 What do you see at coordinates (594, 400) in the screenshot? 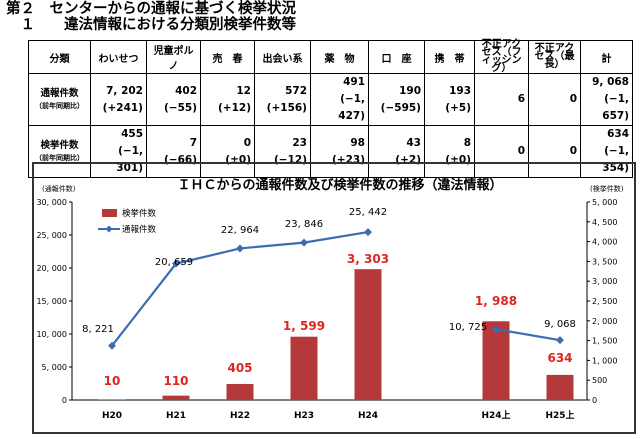
I see `right-tick-label: 0` at bounding box center [594, 400].